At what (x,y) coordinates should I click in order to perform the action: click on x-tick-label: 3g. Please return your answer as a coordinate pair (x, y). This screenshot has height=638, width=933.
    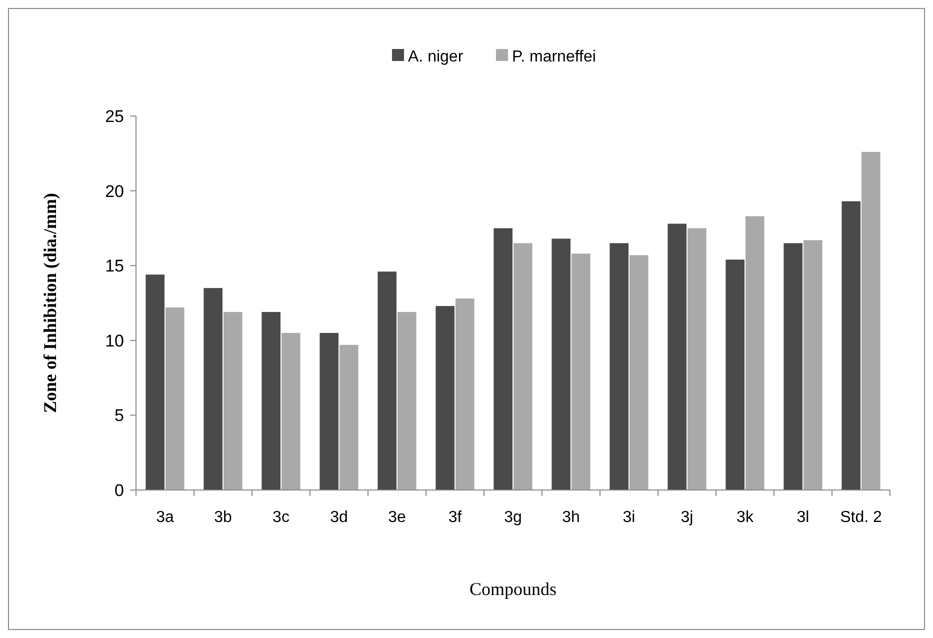
    Looking at the image, I should click on (513, 517).